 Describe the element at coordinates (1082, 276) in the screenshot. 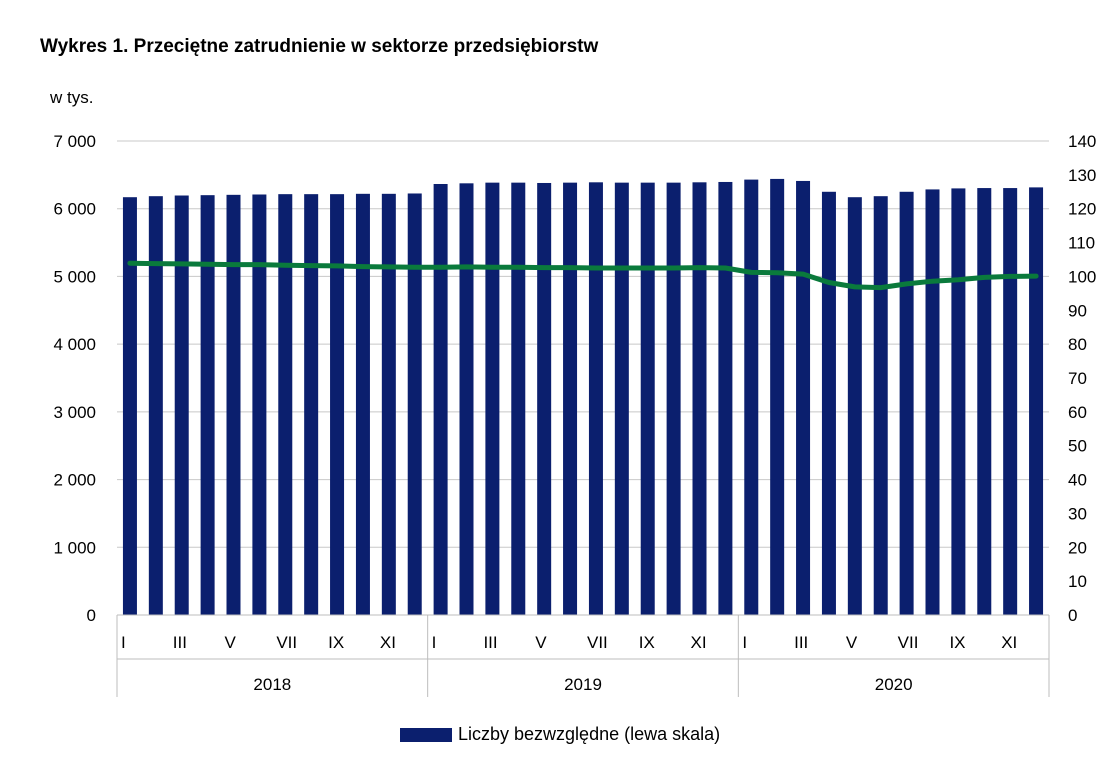

I see `y2-tick-label: 100` at that location.